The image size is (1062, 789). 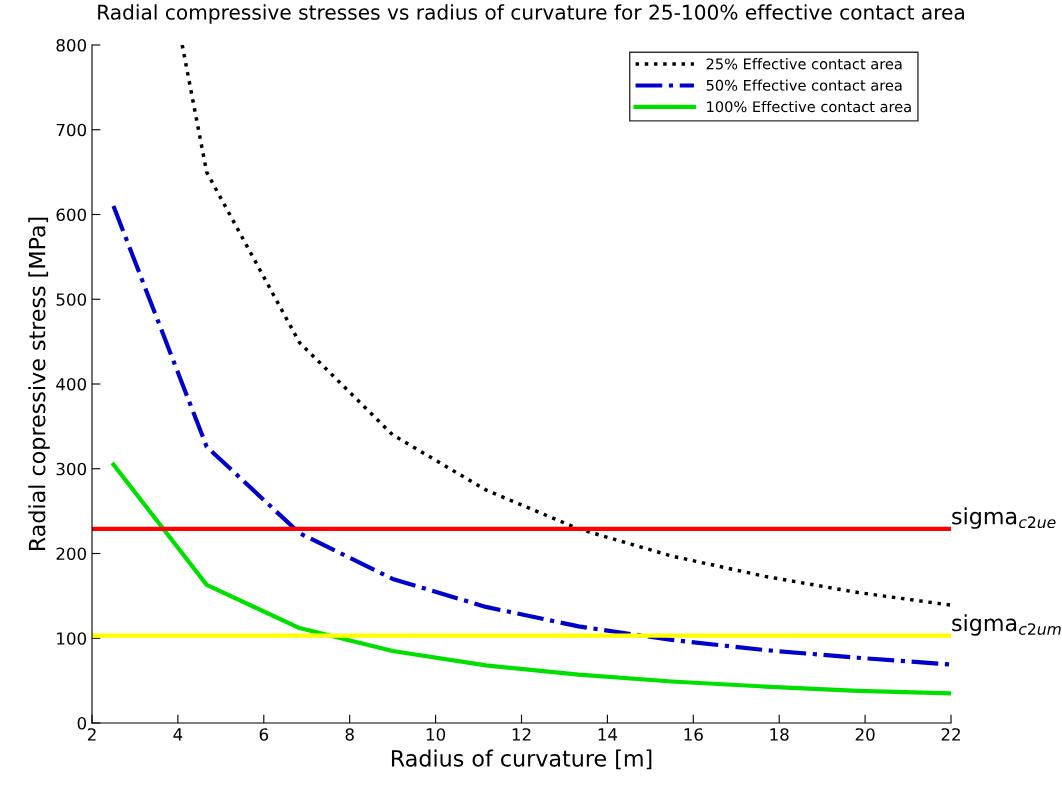 I want to click on y-tick-label: 100, so click(x=72, y=638).